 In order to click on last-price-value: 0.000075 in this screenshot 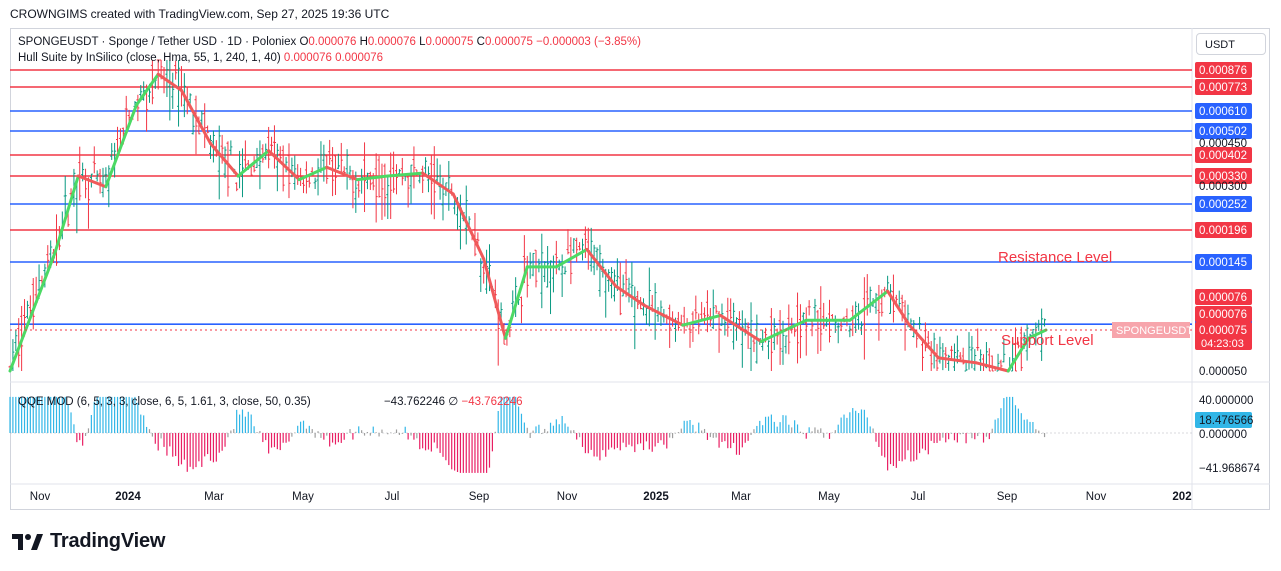, I will do `click(1223, 331)`.